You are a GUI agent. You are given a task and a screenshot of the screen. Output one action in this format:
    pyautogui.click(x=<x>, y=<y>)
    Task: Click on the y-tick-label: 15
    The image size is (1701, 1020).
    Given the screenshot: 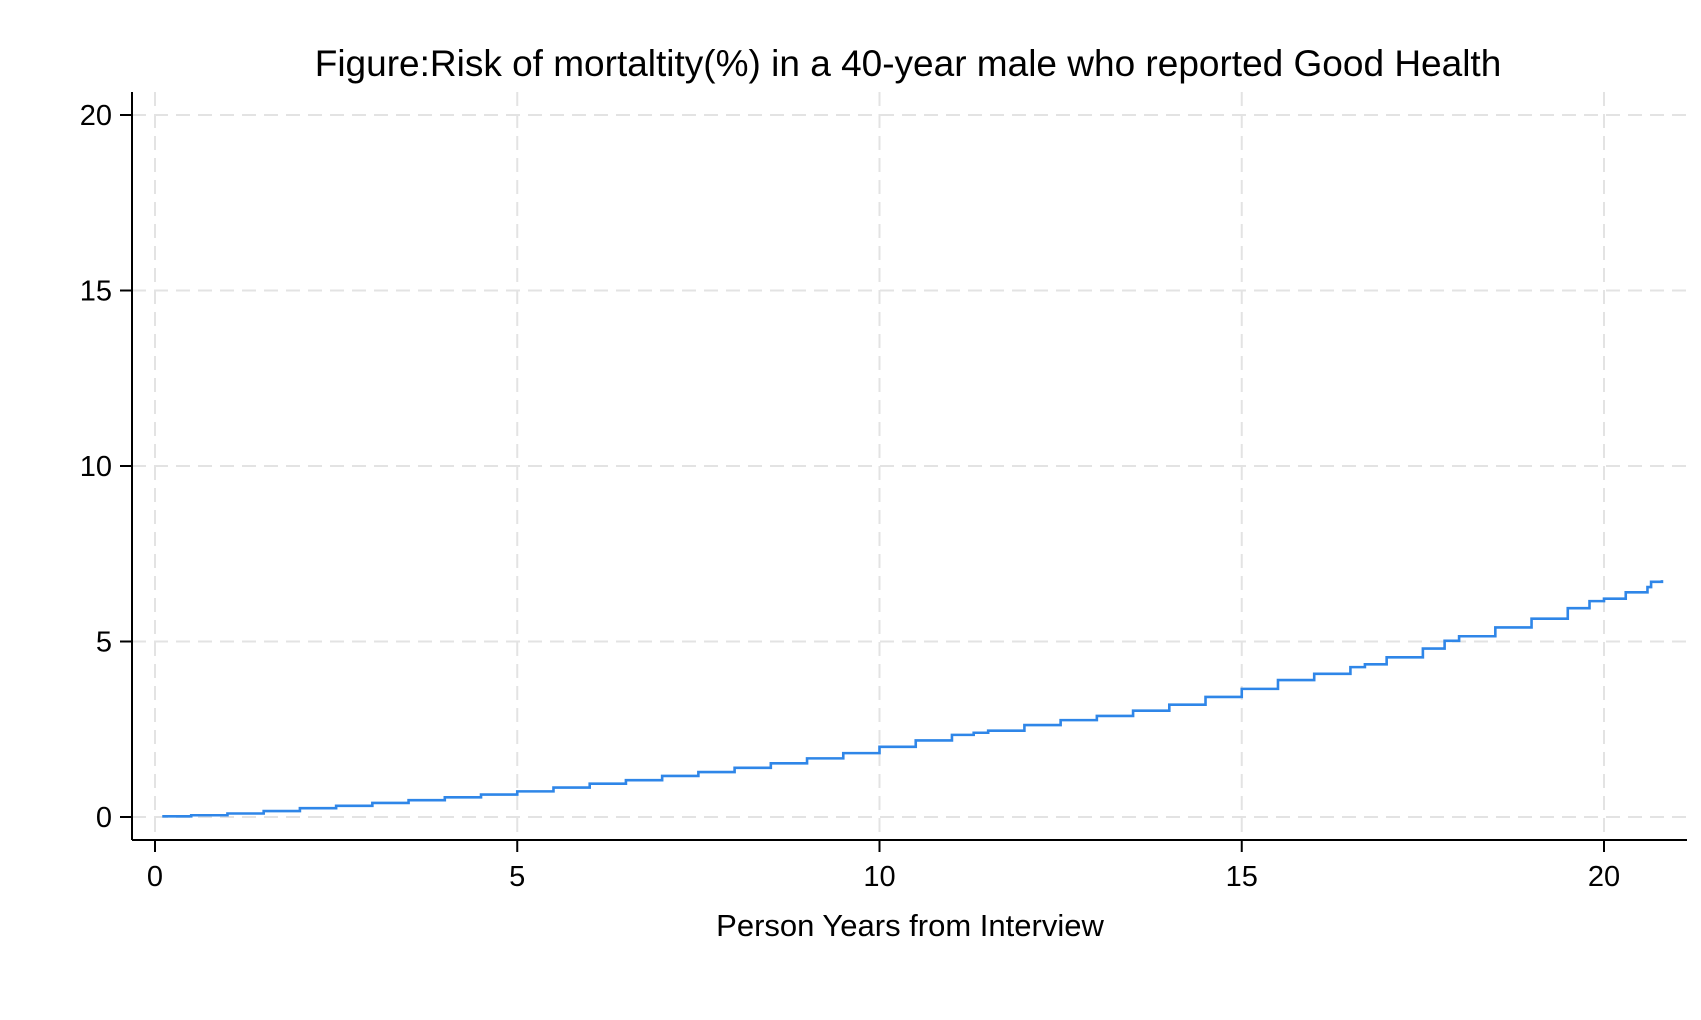 What is the action you would take?
    pyautogui.click(x=96, y=292)
    